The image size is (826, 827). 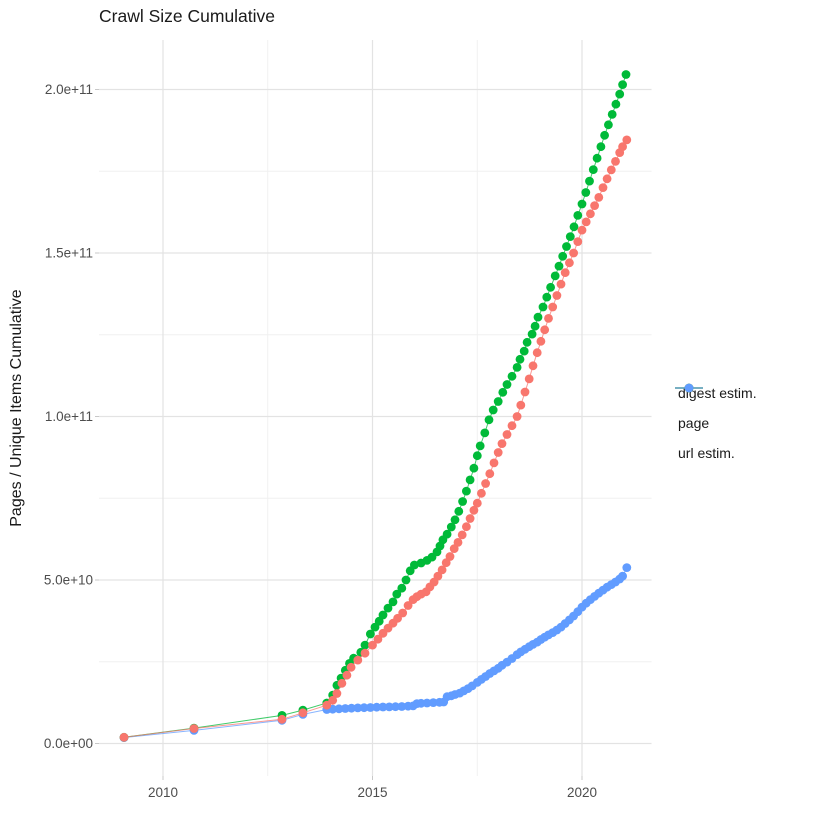 I want to click on legend-key-icon-url-estim, so click(x=689, y=388).